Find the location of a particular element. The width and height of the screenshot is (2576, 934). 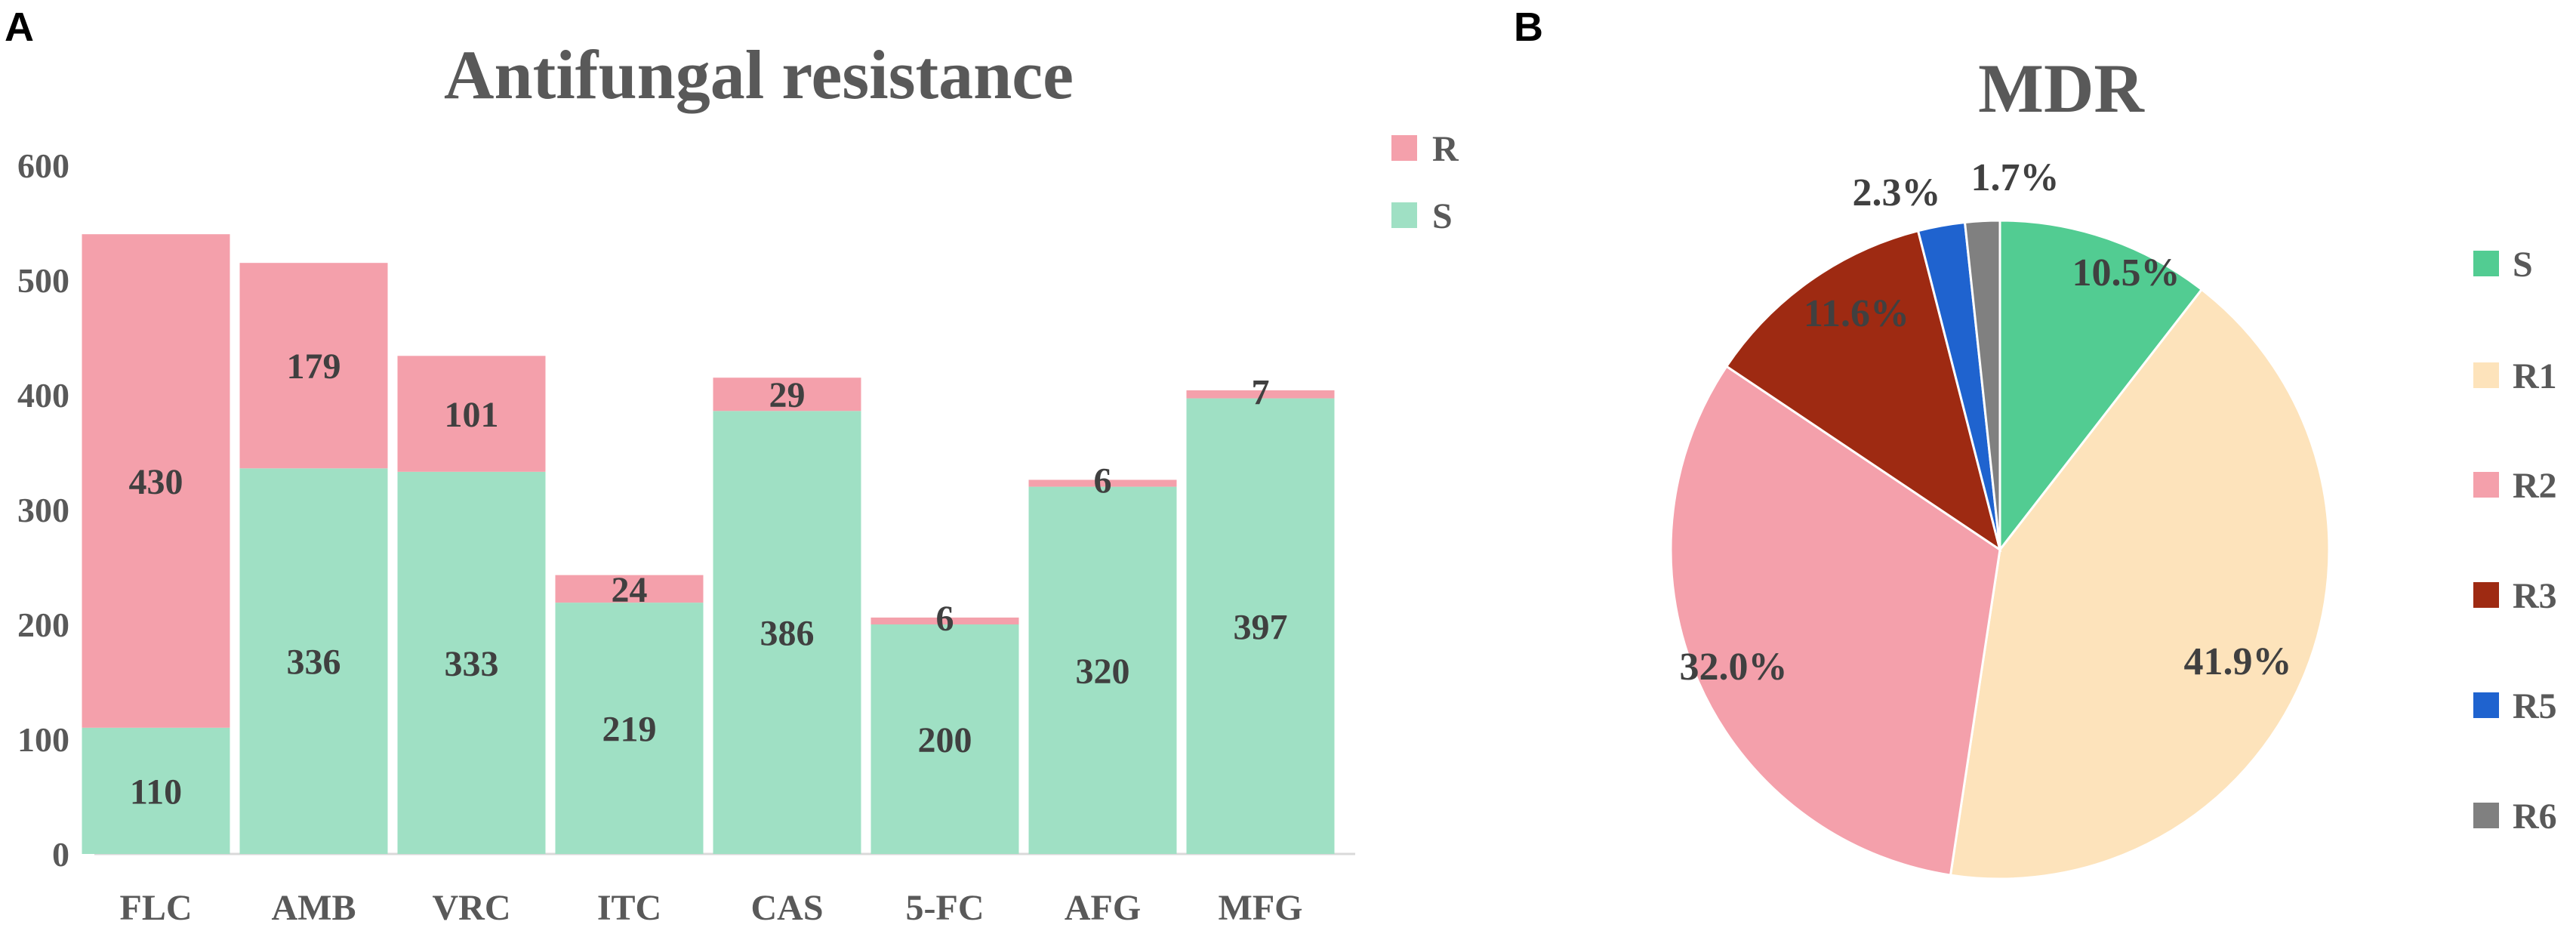

pie-legend-label-R6: R6 is located at coordinates (2535, 817).